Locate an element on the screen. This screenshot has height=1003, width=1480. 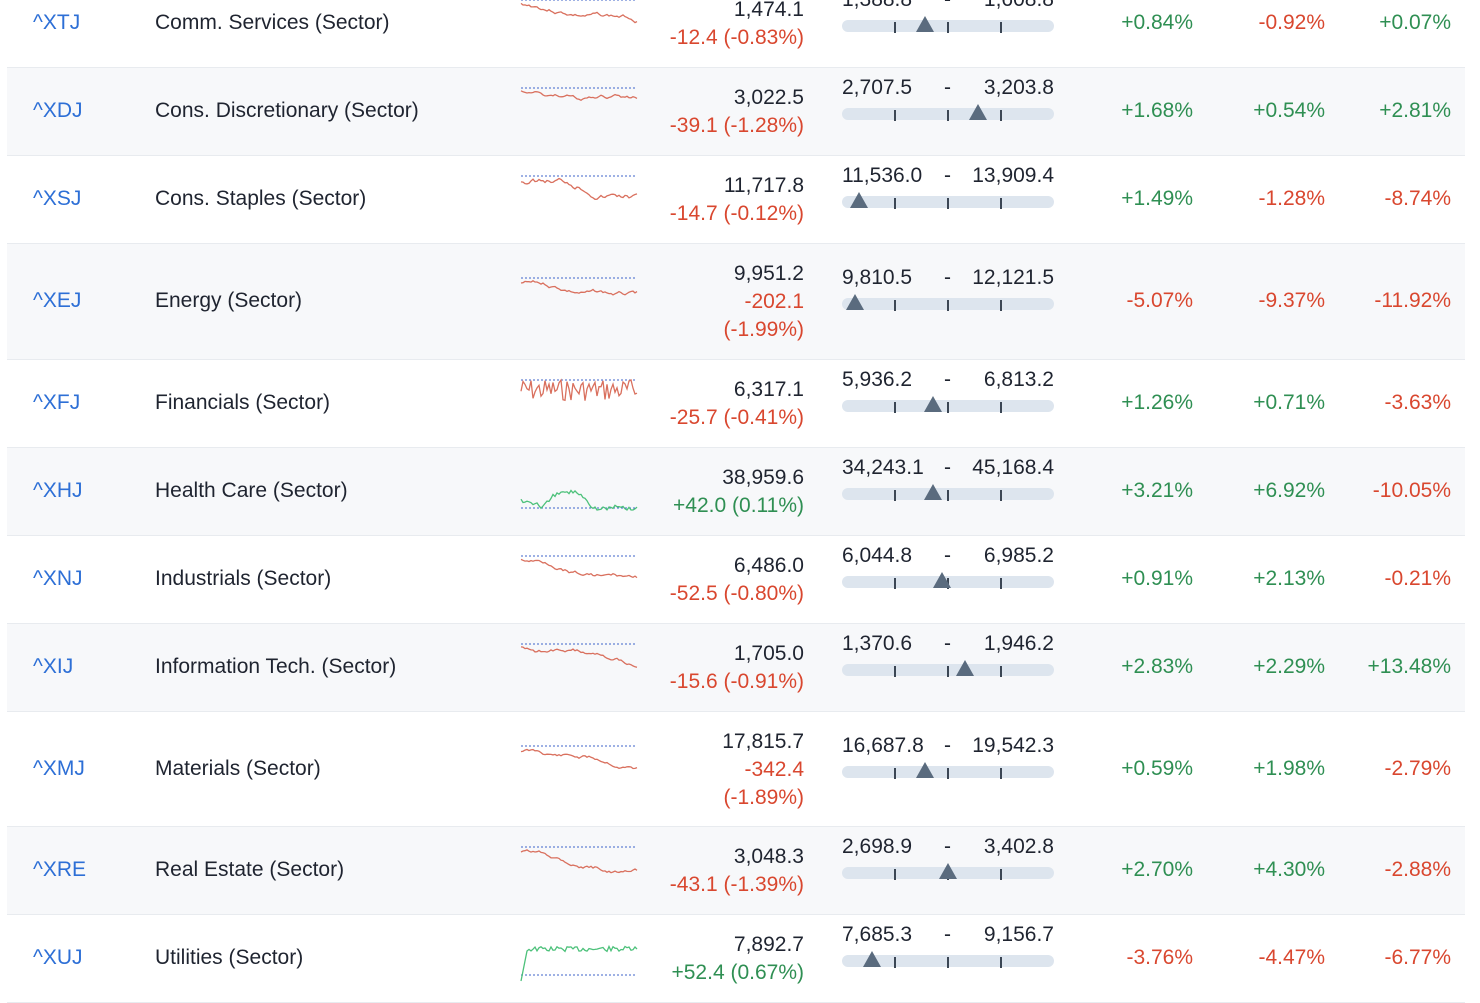
symbol-link: ^XDJ is located at coordinates (58, 110).